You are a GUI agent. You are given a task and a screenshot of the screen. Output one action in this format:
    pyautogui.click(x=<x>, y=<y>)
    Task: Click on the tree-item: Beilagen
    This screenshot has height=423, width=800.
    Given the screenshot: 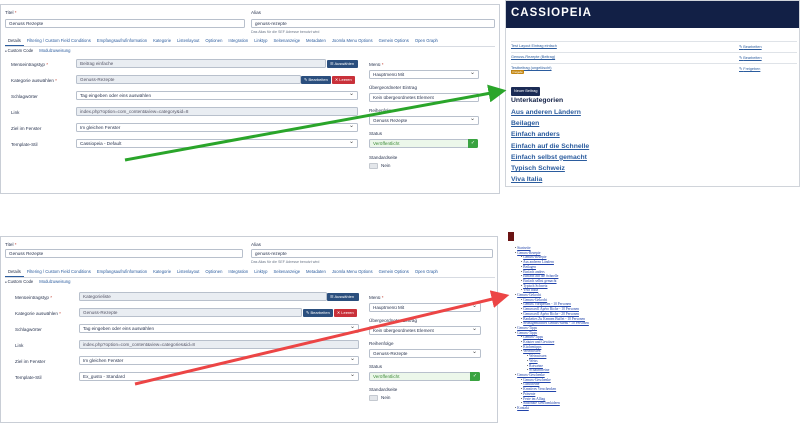 What is the action you would take?
    pyautogui.click(x=552, y=267)
    